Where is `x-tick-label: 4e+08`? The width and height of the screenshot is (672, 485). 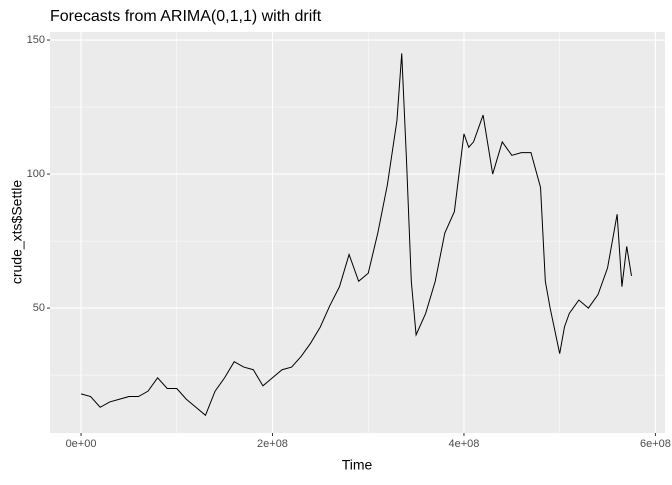 x-tick-label: 4e+08 is located at coordinates (464, 444).